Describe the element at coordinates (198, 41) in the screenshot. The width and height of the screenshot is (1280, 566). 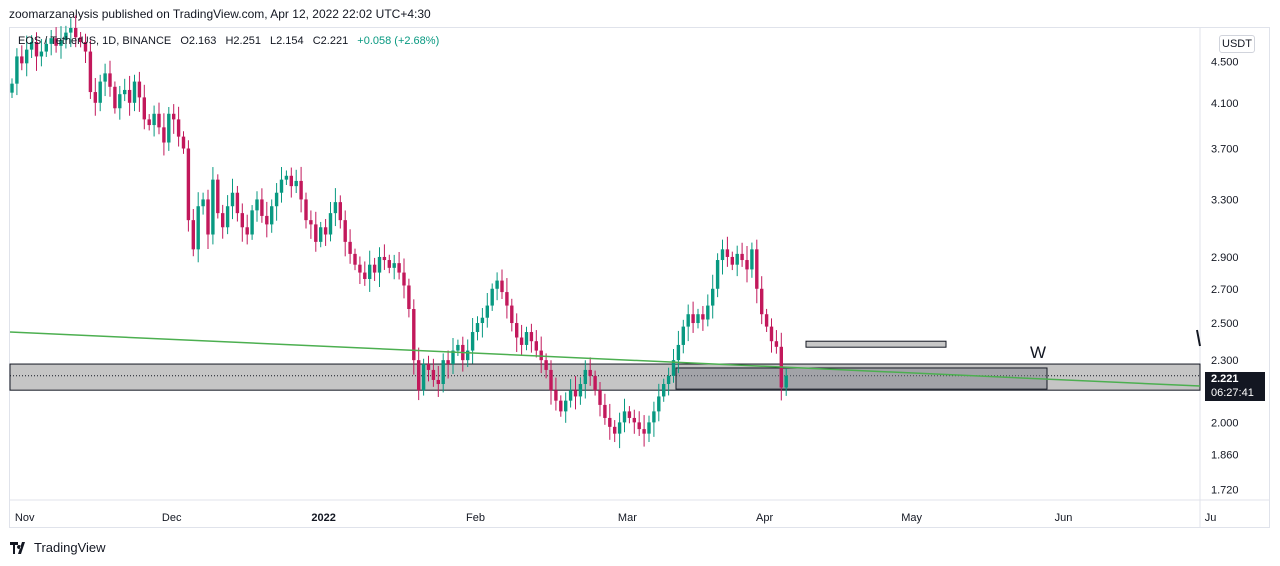
I see `ohlc-open: O2.163` at that location.